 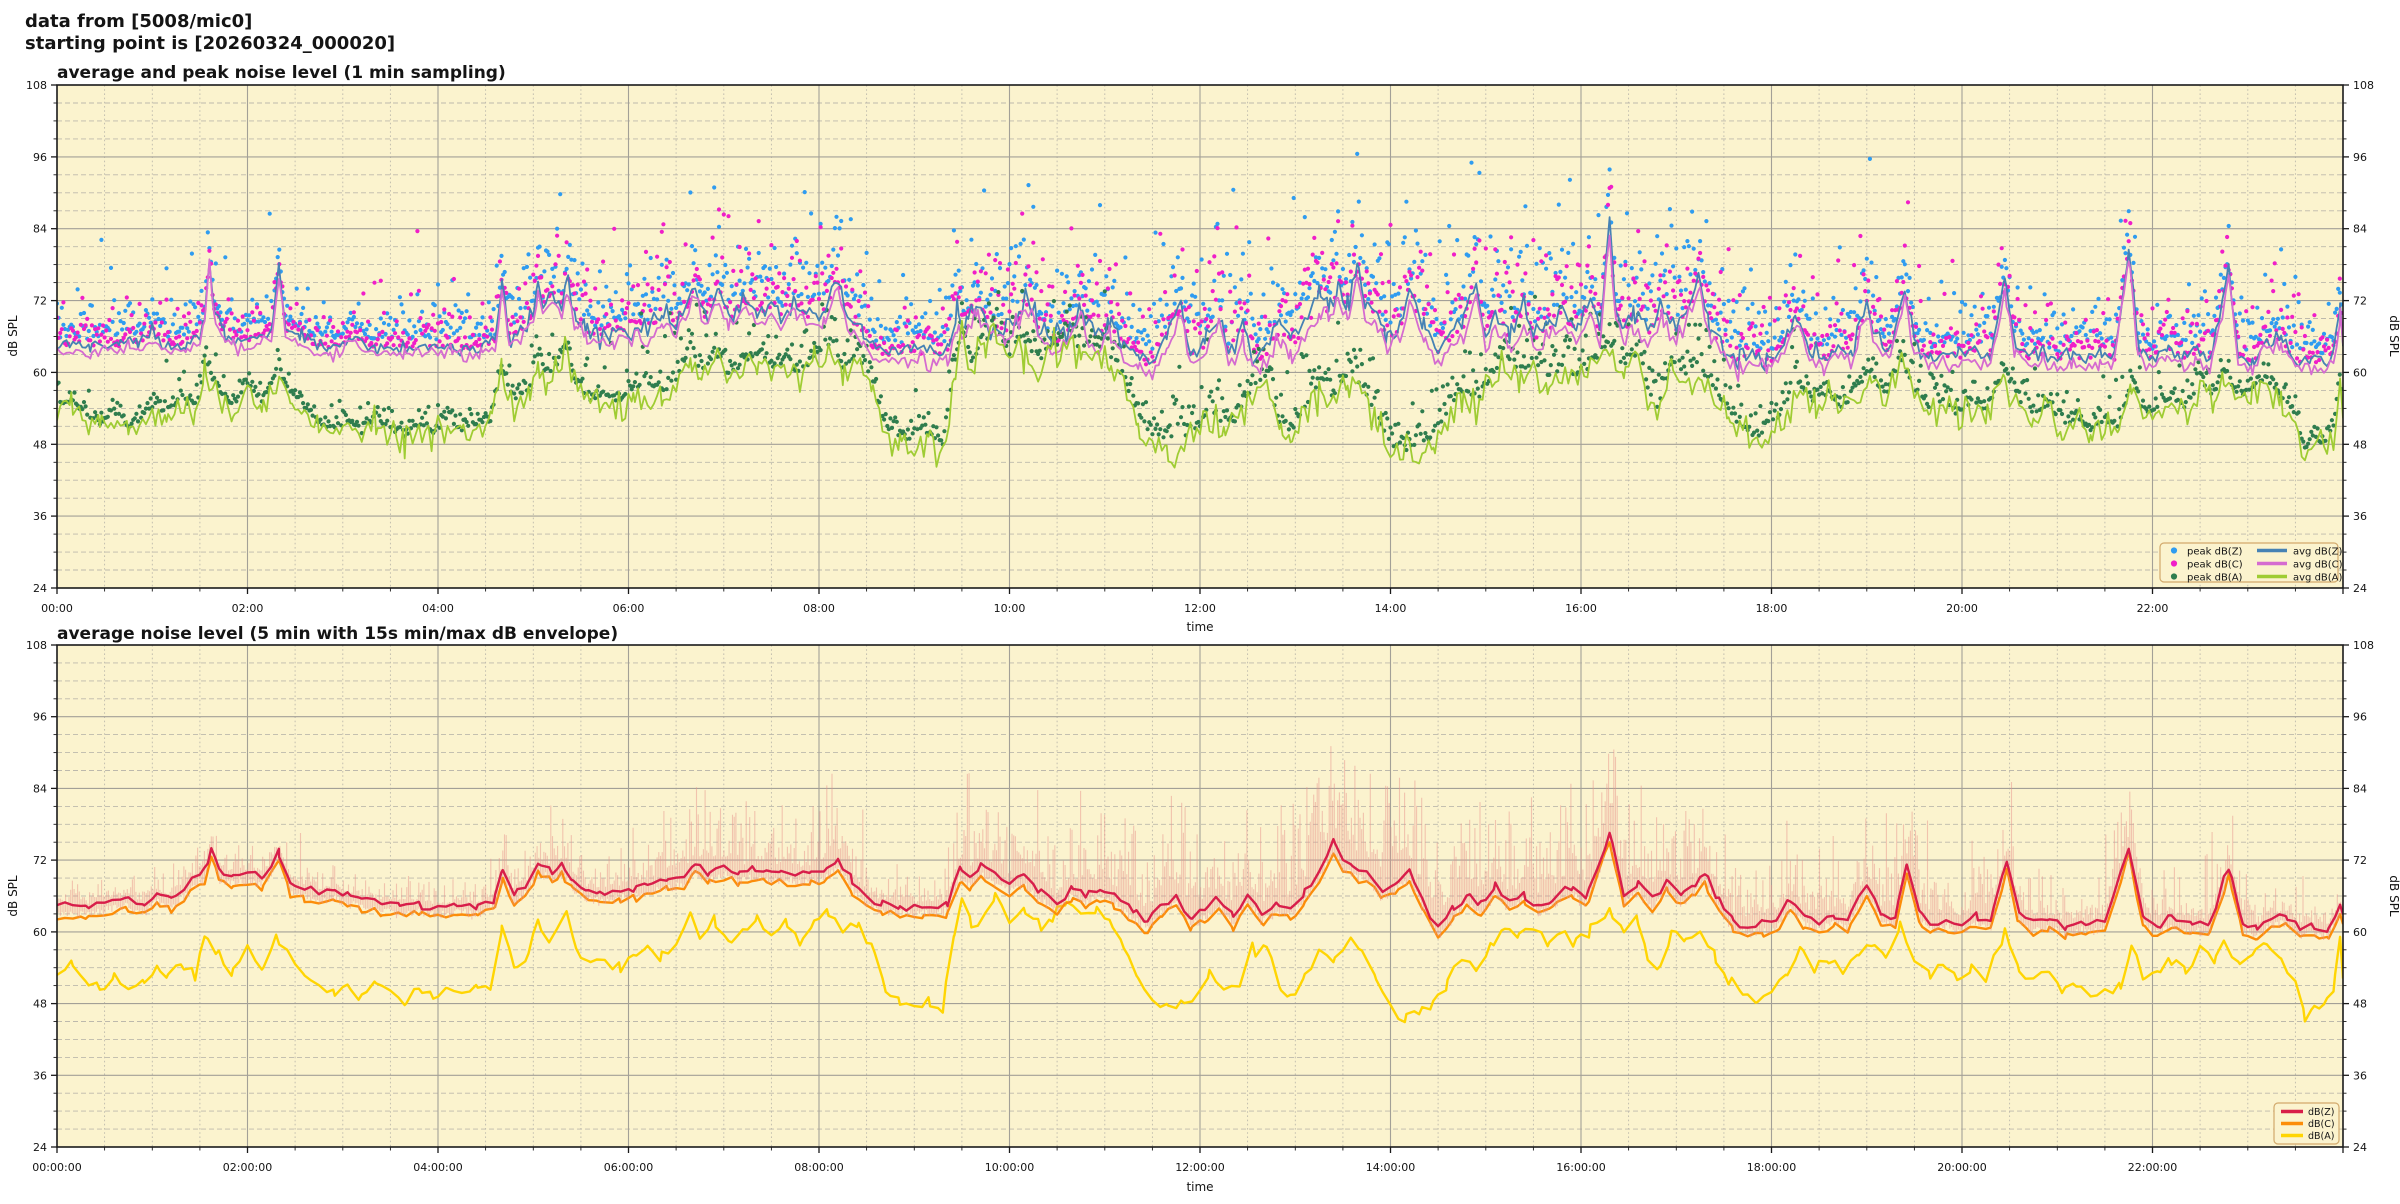 I want to click on chart2-y-tick-label-right: 60, so click(x=2360, y=932).